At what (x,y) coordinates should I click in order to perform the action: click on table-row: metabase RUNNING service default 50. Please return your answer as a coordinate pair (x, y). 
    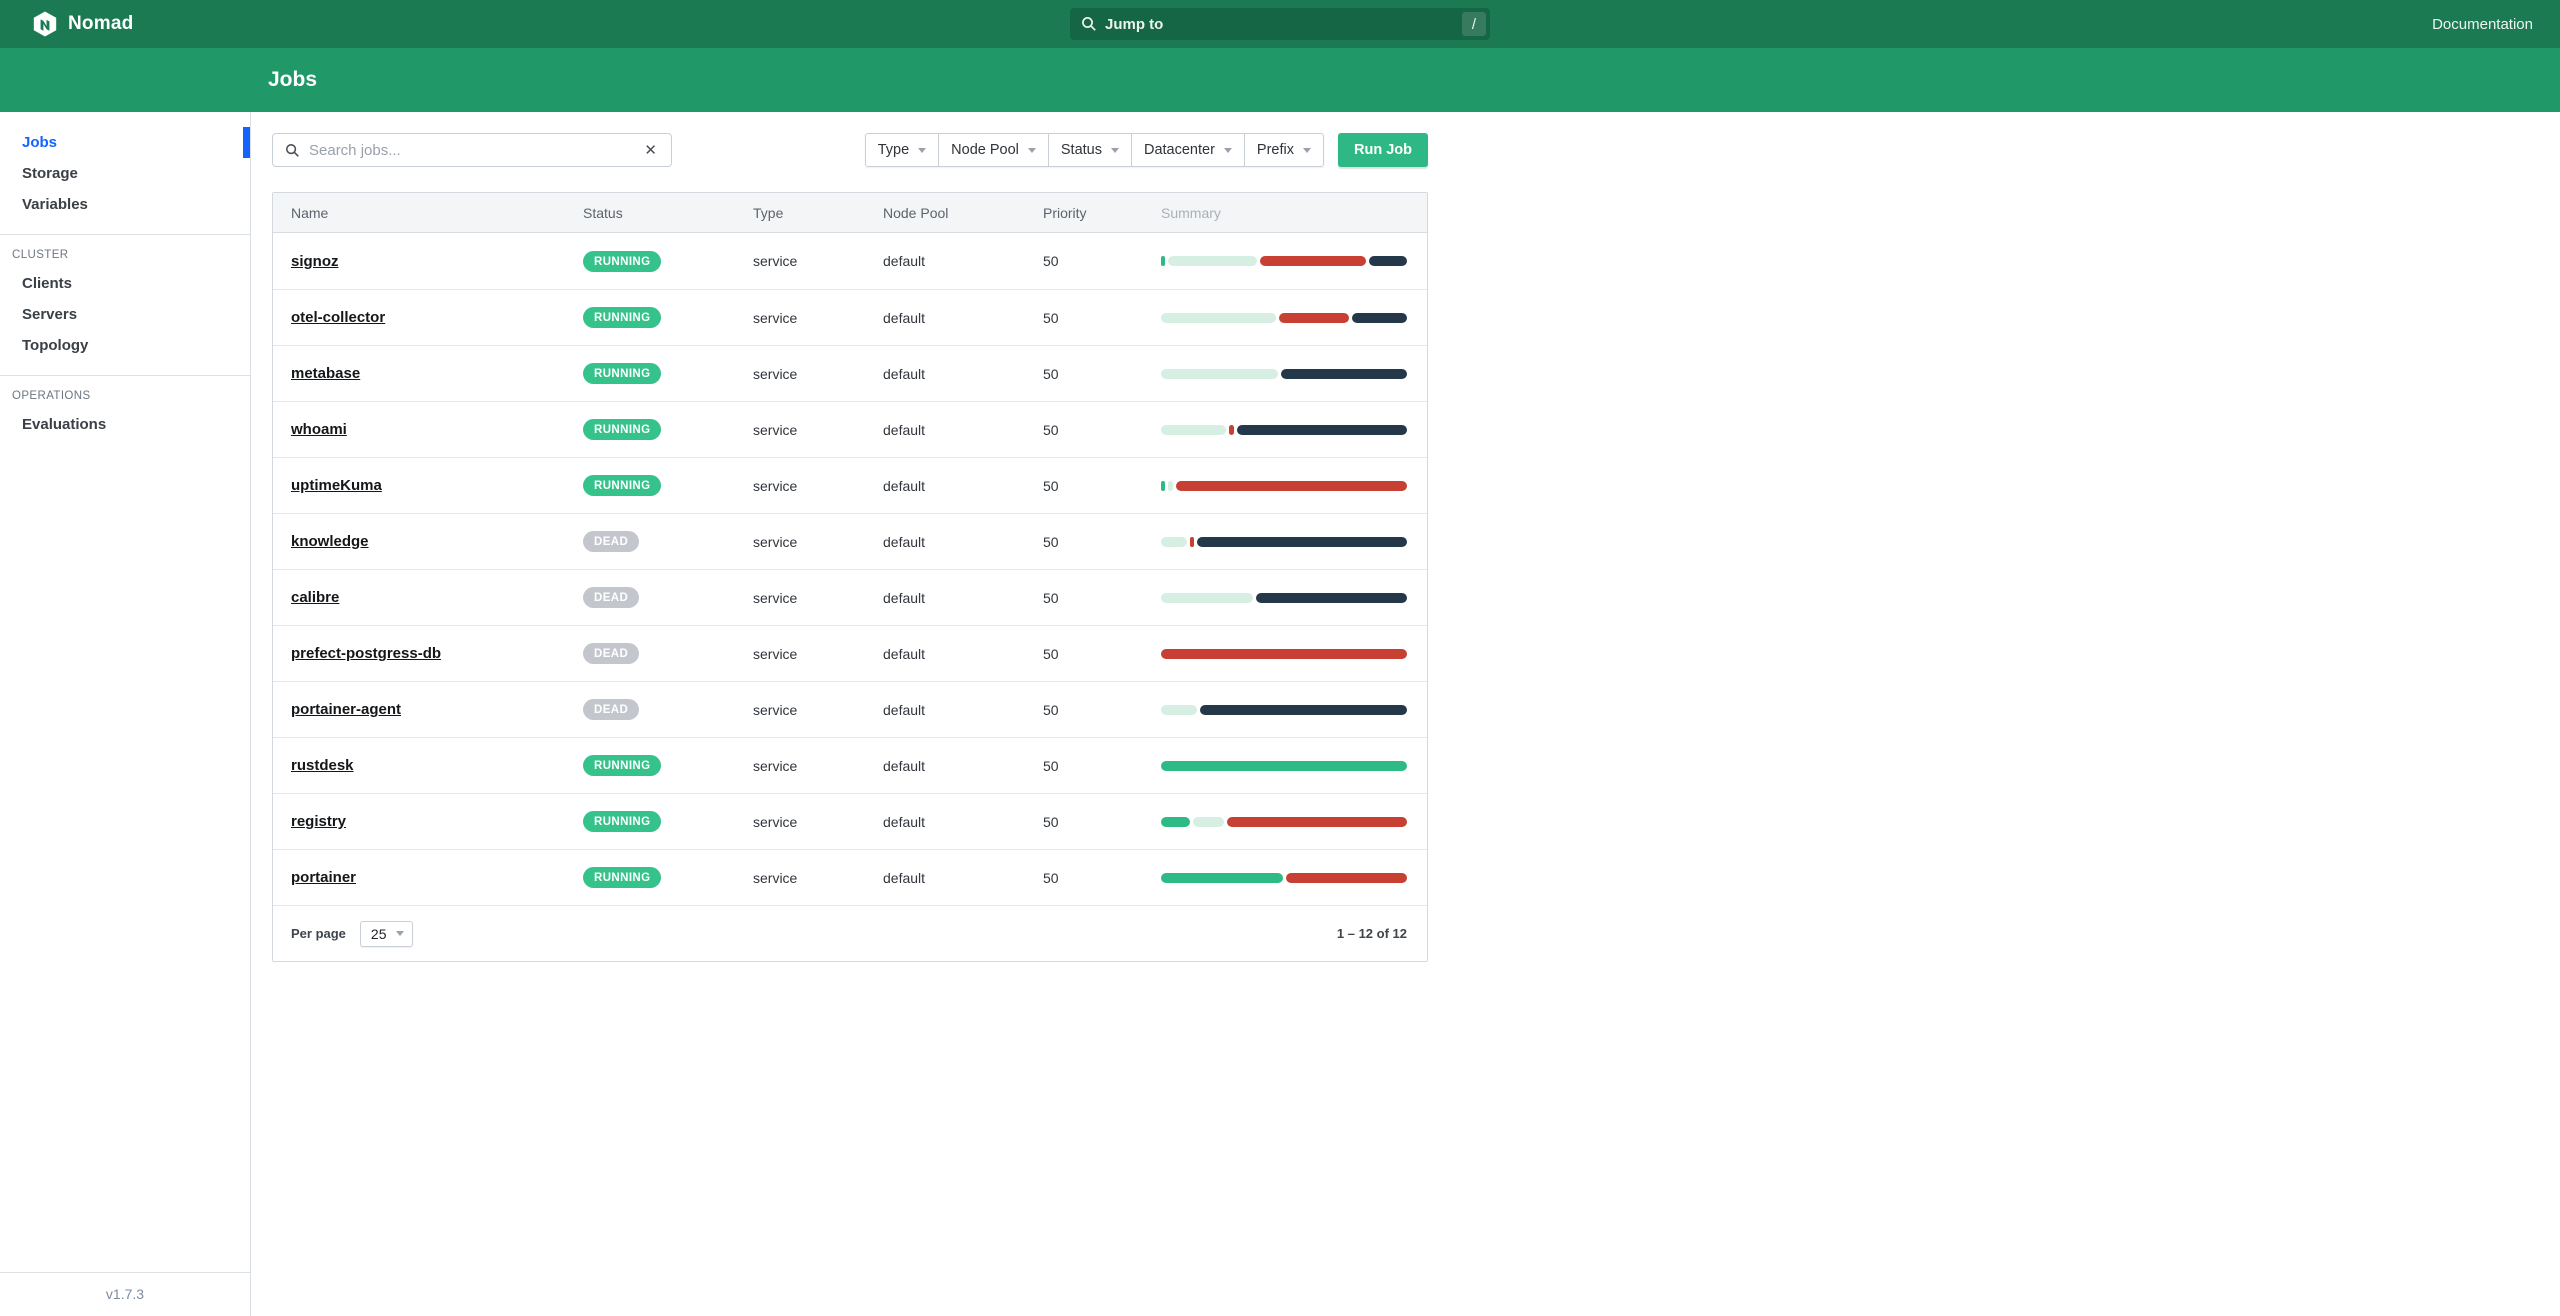
    Looking at the image, I should click on (850, 373).